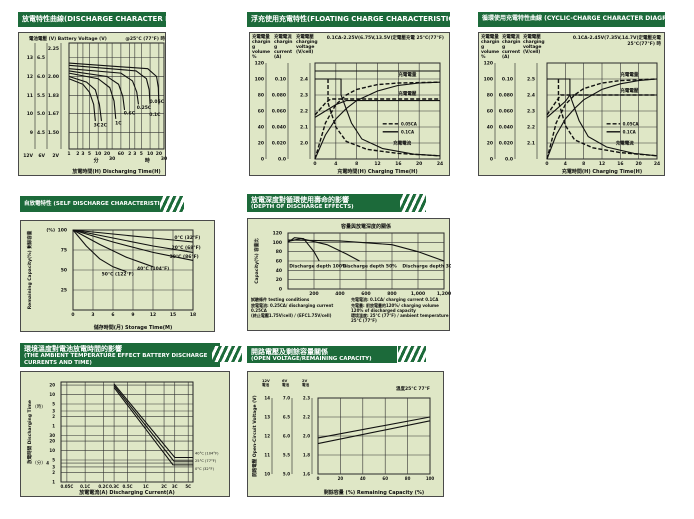  Describe the element at coordinates (103, 486) in the screenshot. I see `x-tick-label: 0.2C` at that location.